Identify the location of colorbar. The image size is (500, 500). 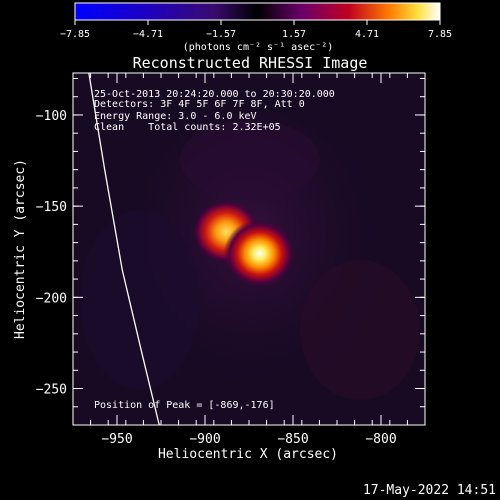
(257, 11).